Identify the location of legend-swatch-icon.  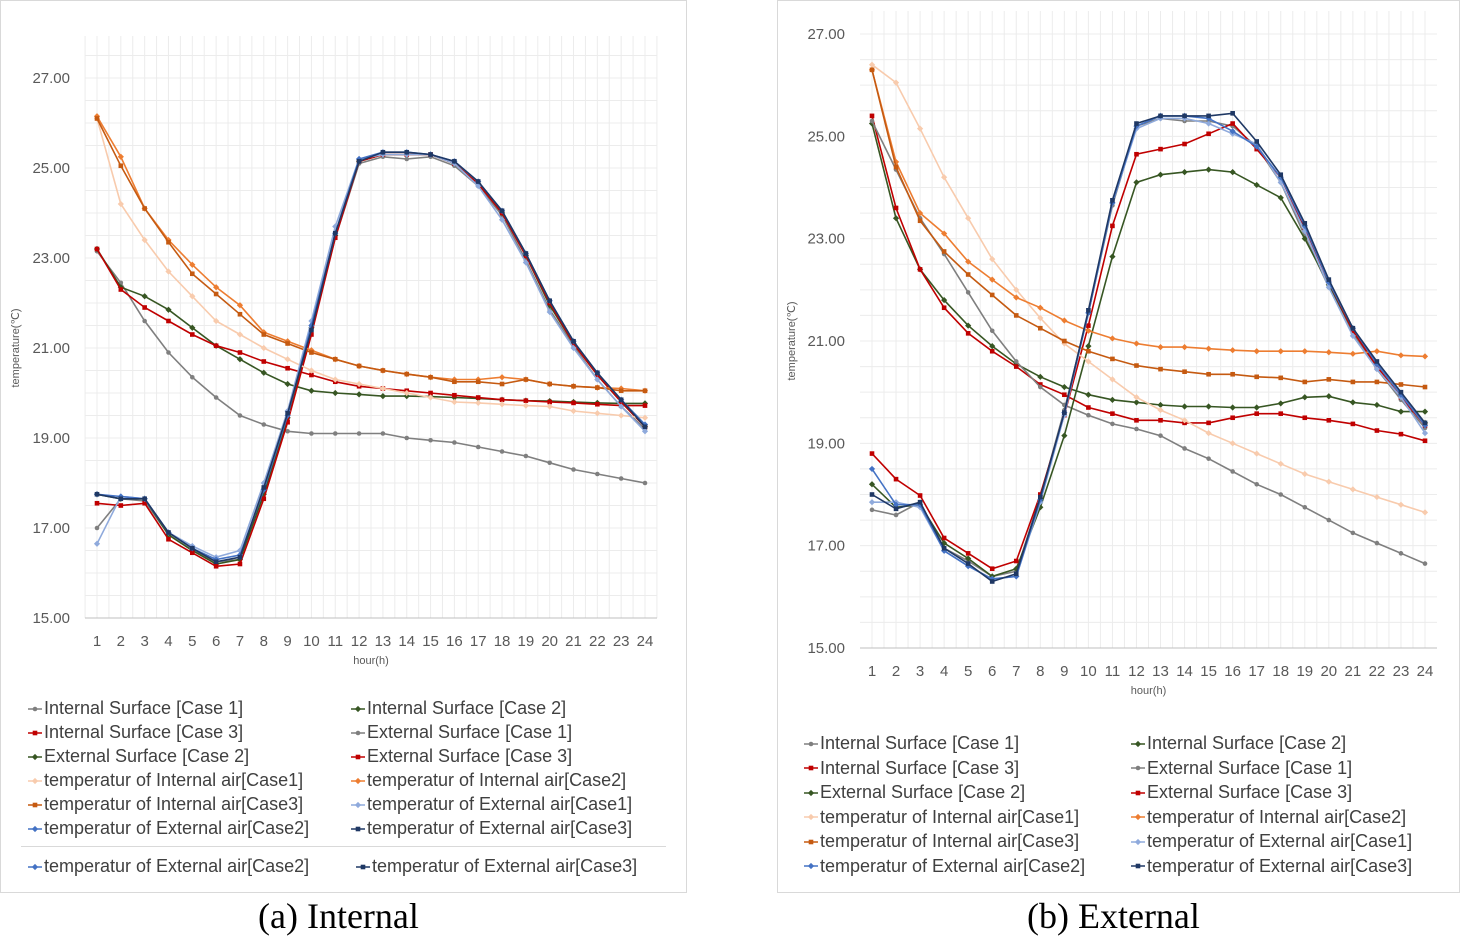
(35, 804).